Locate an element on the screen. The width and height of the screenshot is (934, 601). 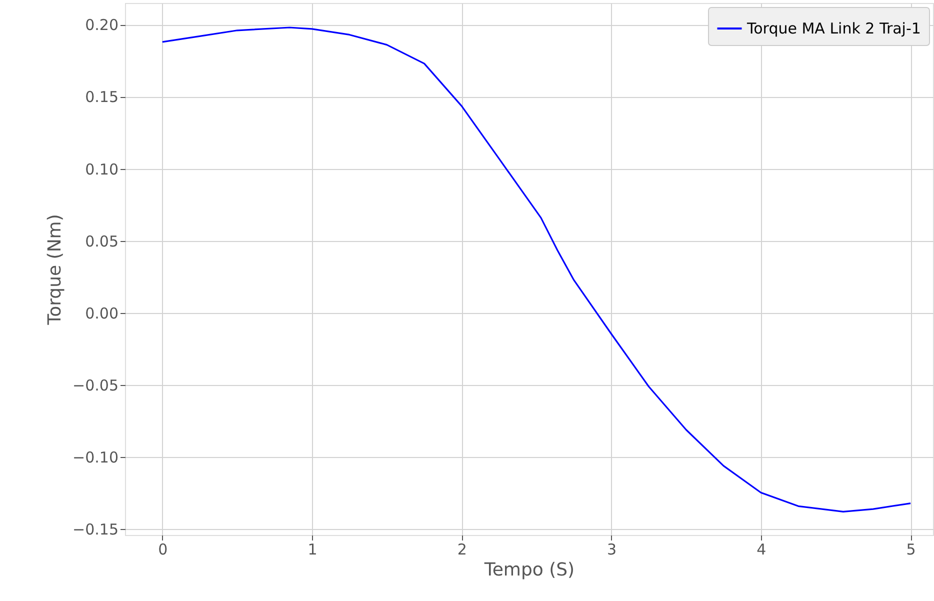
y-tick-label: −0.05 is located at coordinates (95, 385).